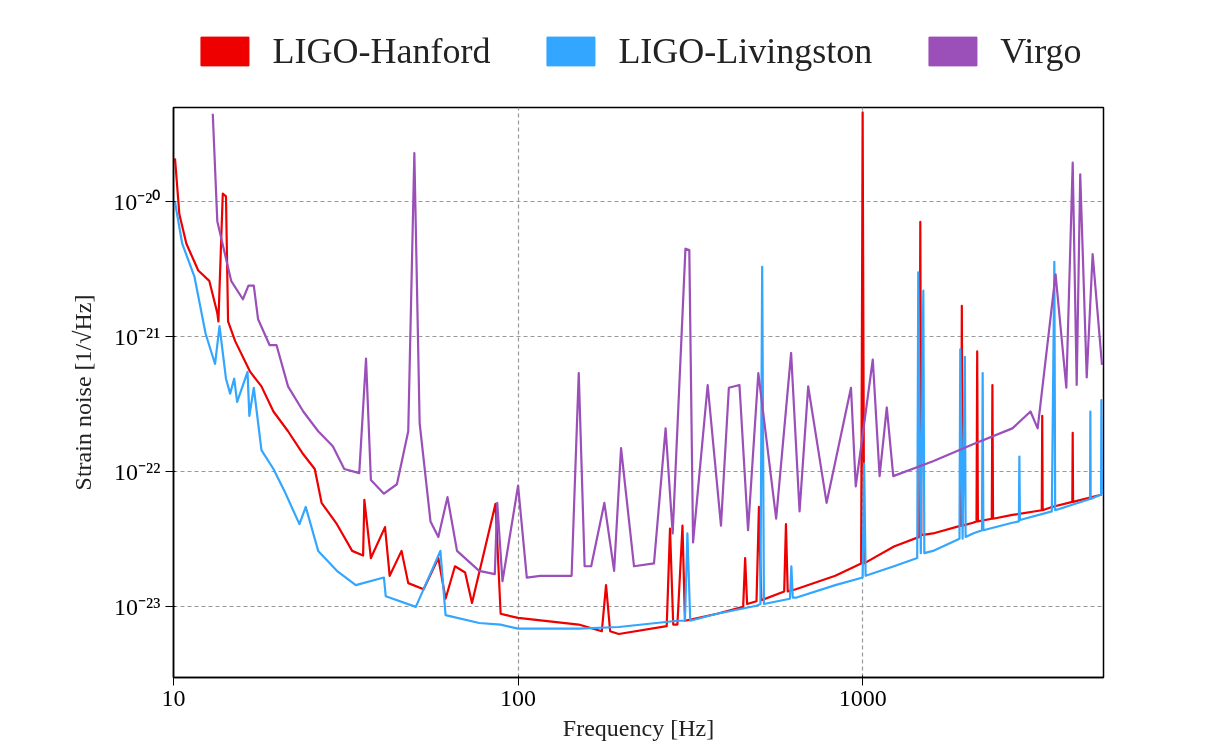 The image size is (1209, 751). What do you see at coordinates (1041, 51) in the screenshot?
I see `legend-label: Virgo` at bounding box center [1041, 51].